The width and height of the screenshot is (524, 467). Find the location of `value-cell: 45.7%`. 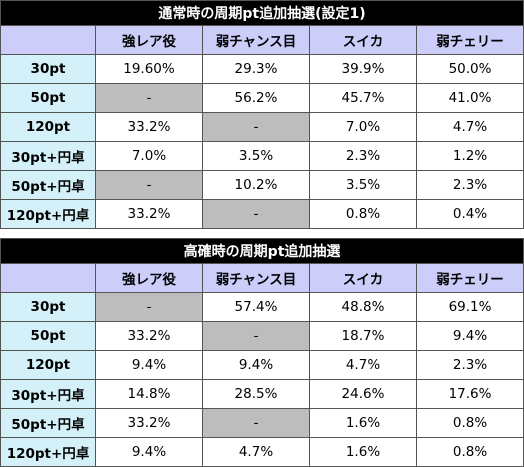

value-cell: 45.7% is located at coordinates (363, 98).